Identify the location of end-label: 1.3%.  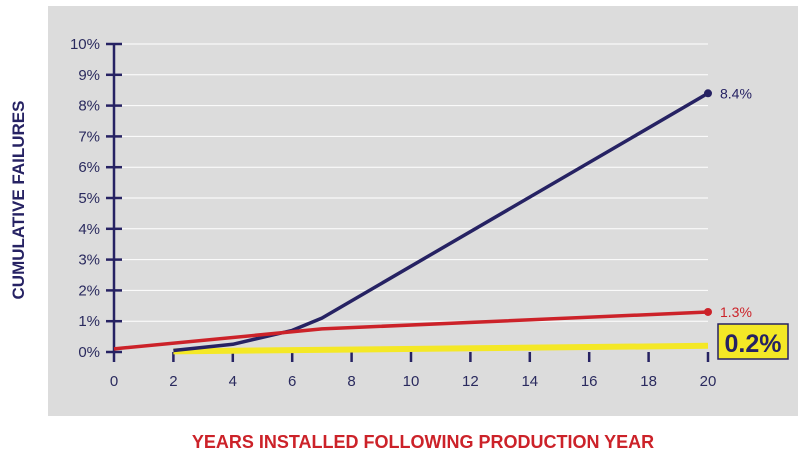
(736, 312).